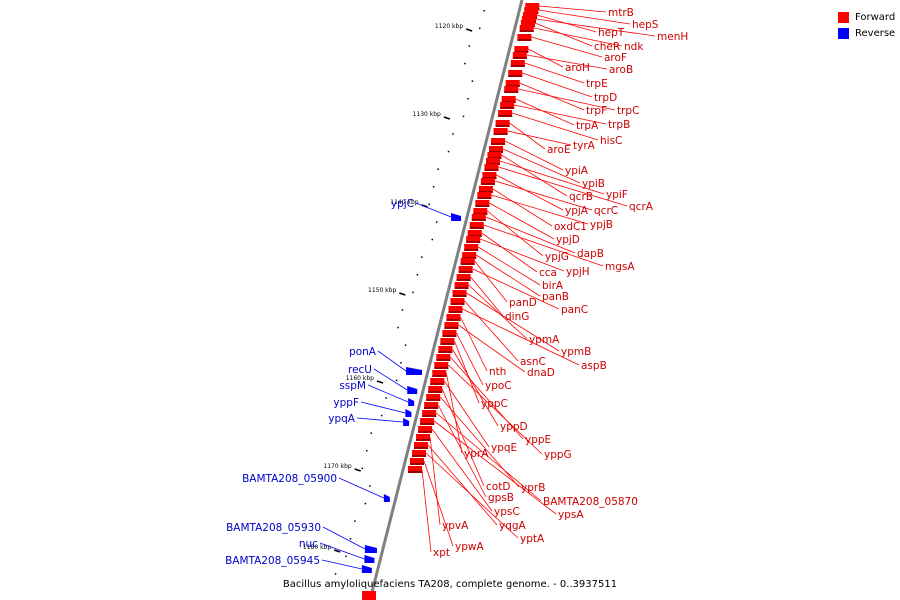  I want to click on forward-gene-label: yppC, so click(494, 404).